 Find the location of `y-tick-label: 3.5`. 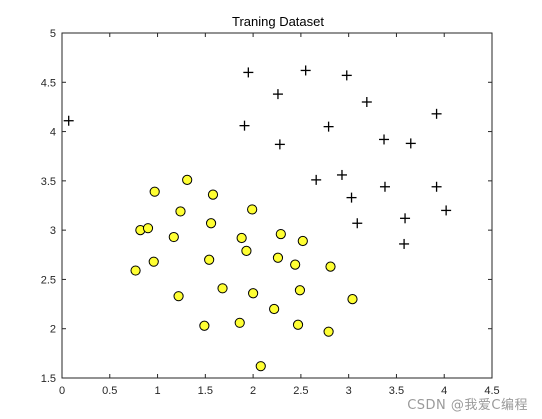

y-tick-label: 3.5 is located at coordinates (48, 182).